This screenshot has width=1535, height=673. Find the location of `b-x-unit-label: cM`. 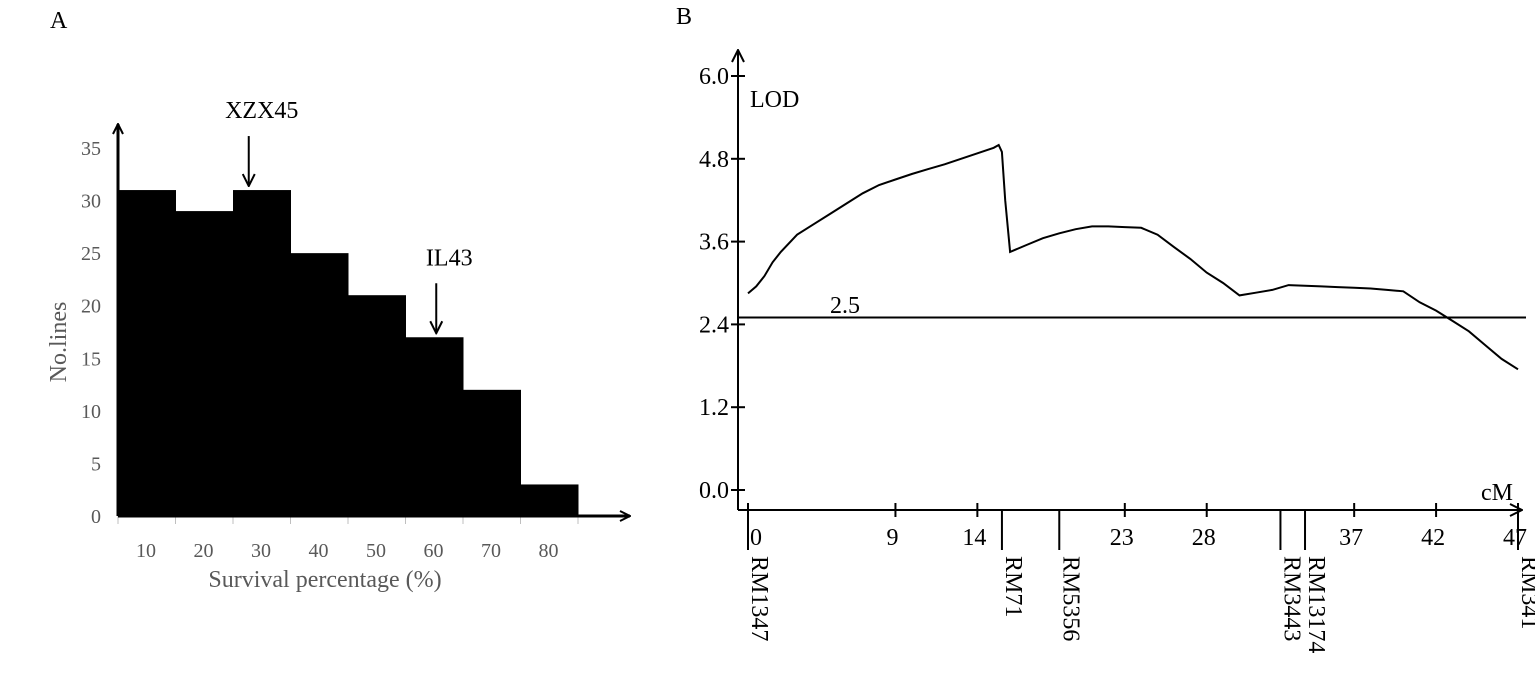

b-x-unit-label: cM is located at coordinates (1497, 493).